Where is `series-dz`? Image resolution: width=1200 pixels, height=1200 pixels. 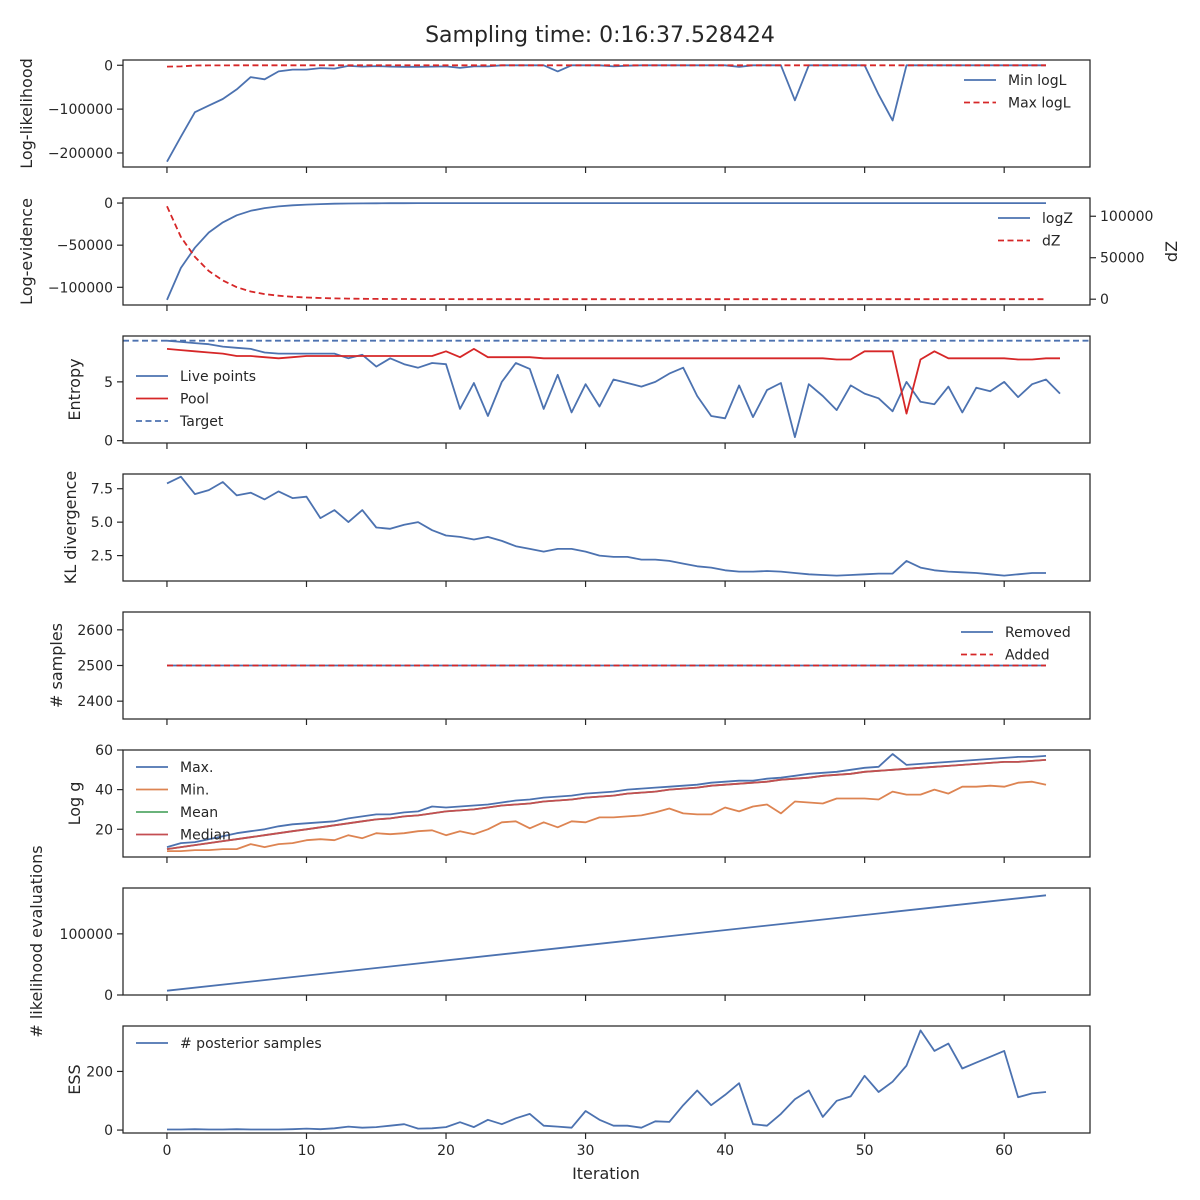
series-dz is located at coordinates (606, 253).